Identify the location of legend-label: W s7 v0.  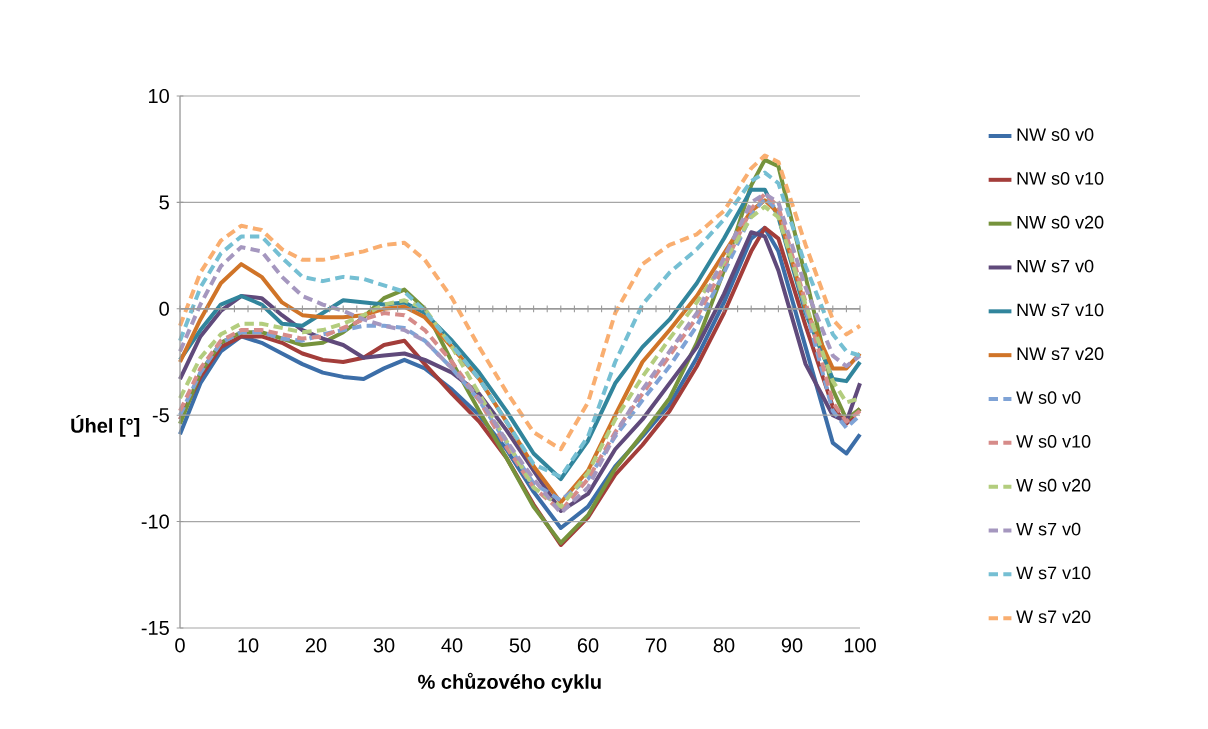
(1048, 529).